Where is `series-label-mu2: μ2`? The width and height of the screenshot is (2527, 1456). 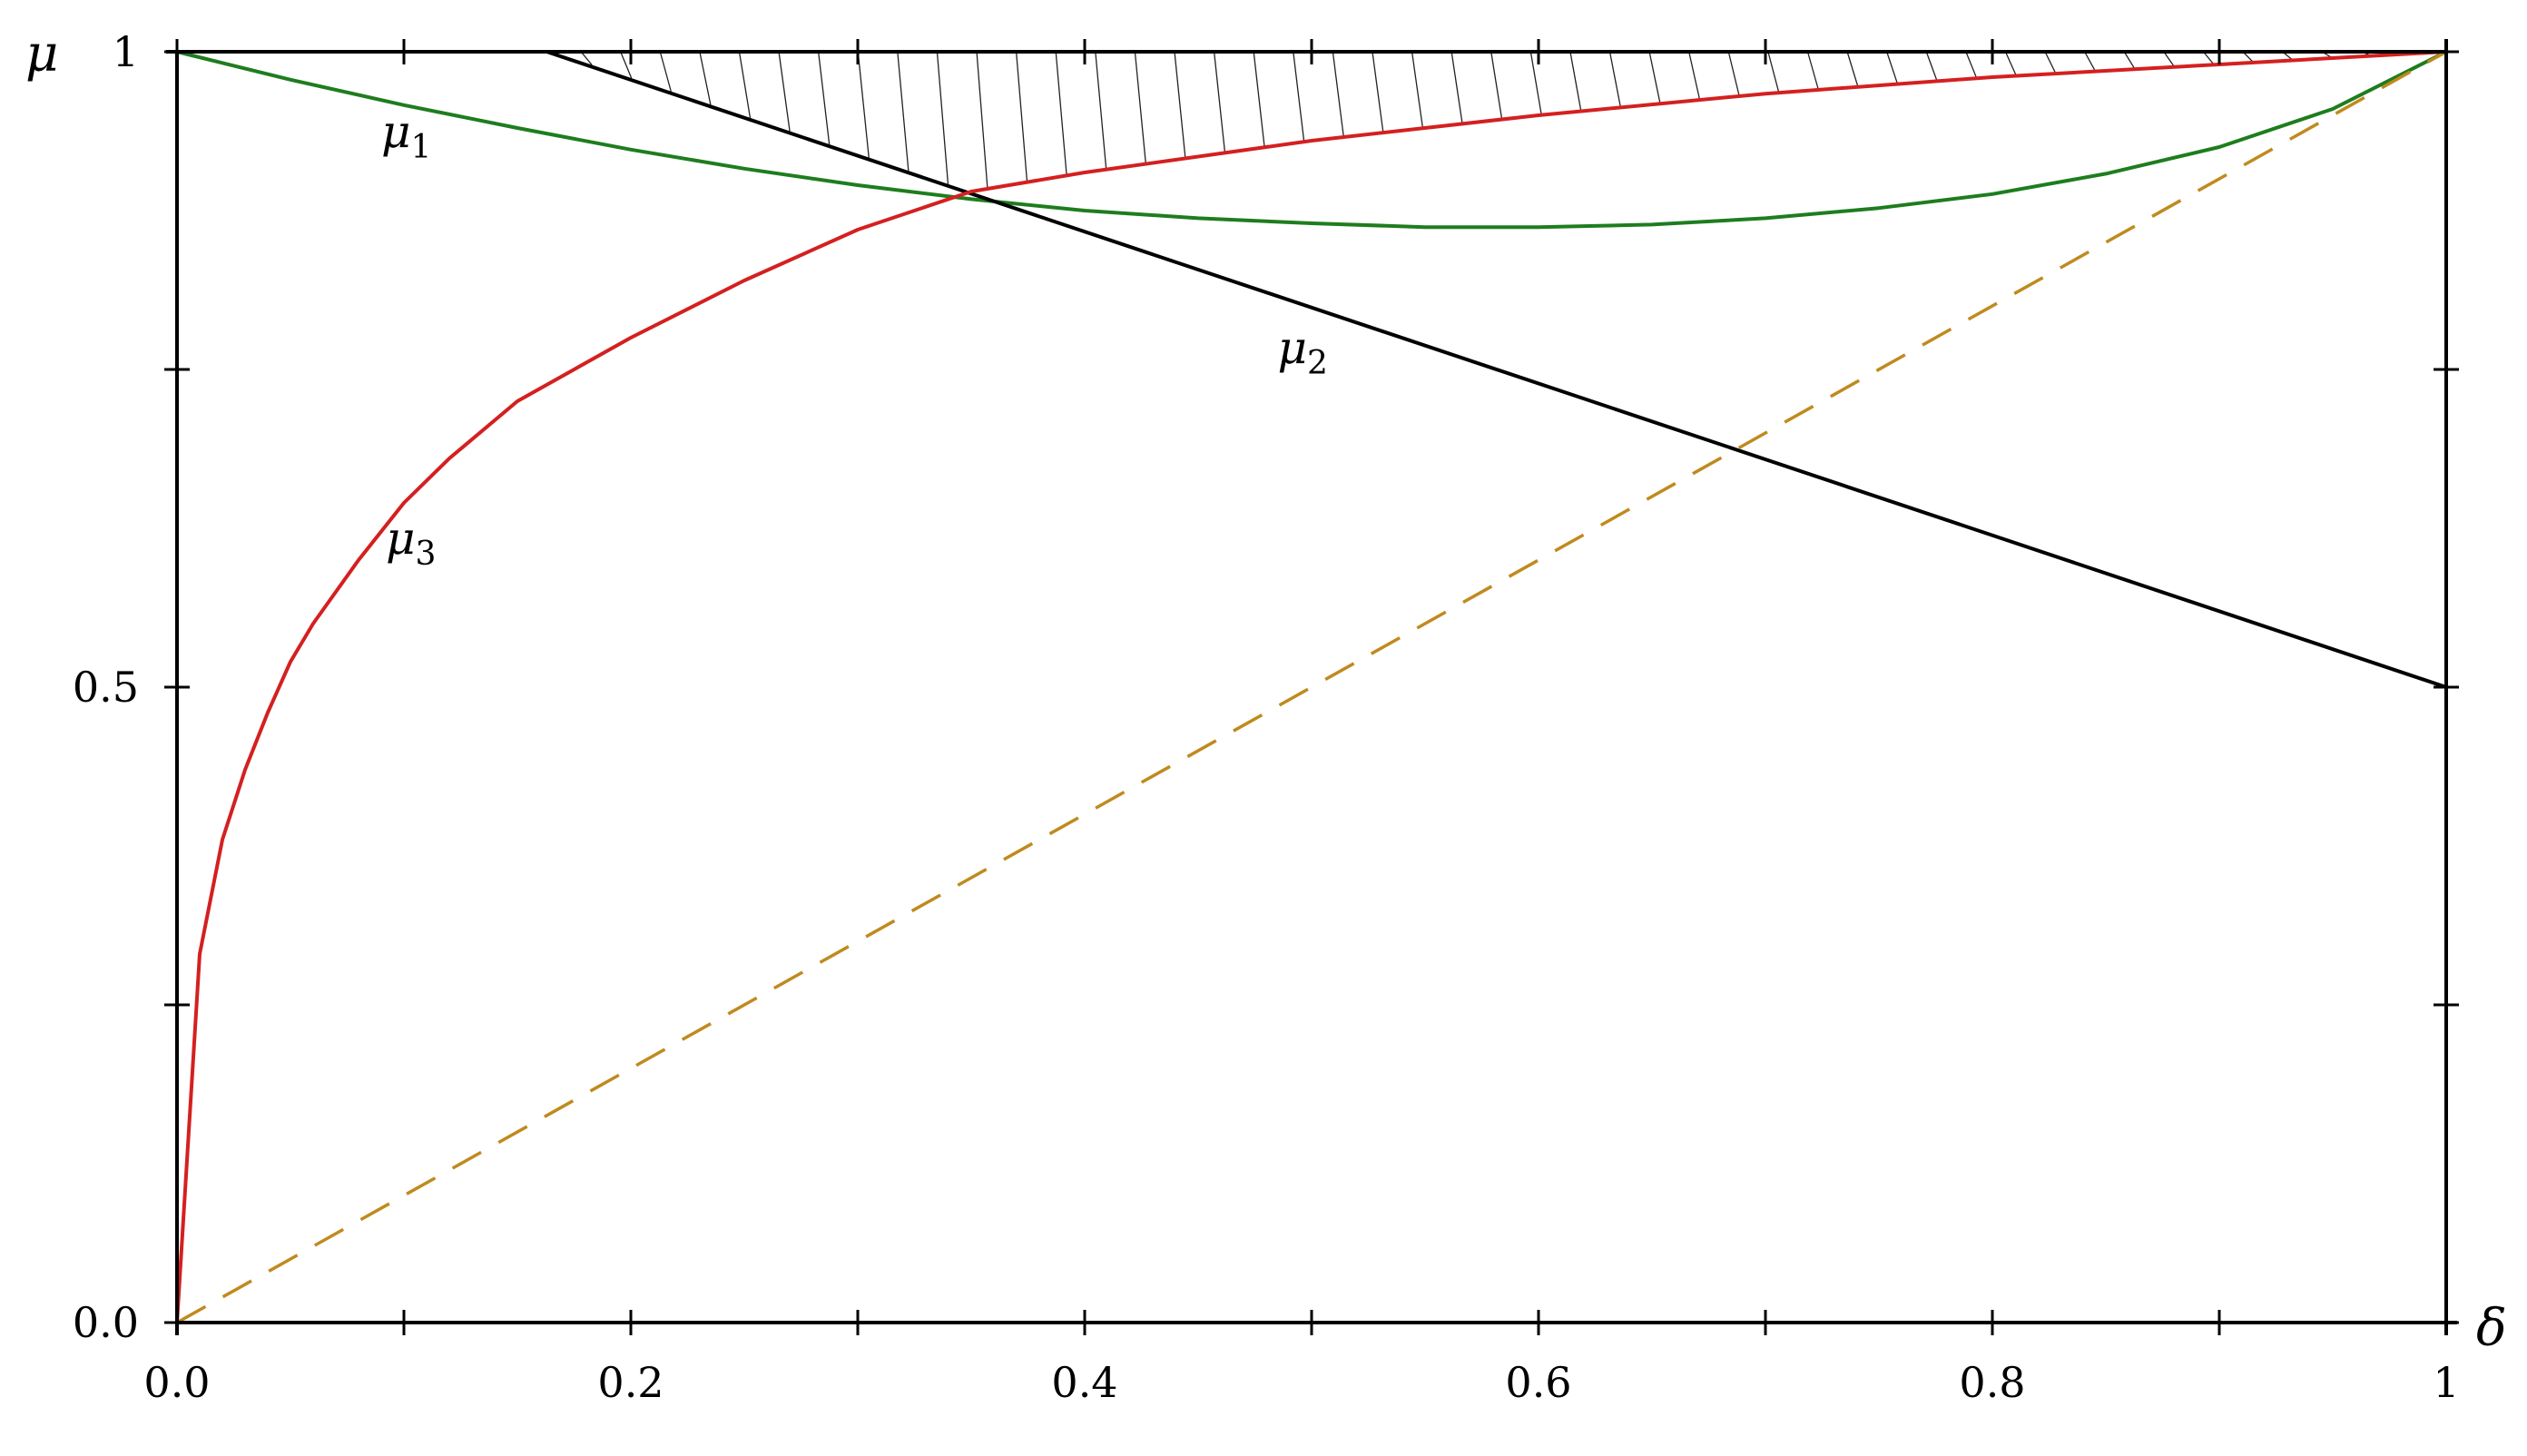 series-label-mu2: μ2 is located at coordinates (1303, 351).